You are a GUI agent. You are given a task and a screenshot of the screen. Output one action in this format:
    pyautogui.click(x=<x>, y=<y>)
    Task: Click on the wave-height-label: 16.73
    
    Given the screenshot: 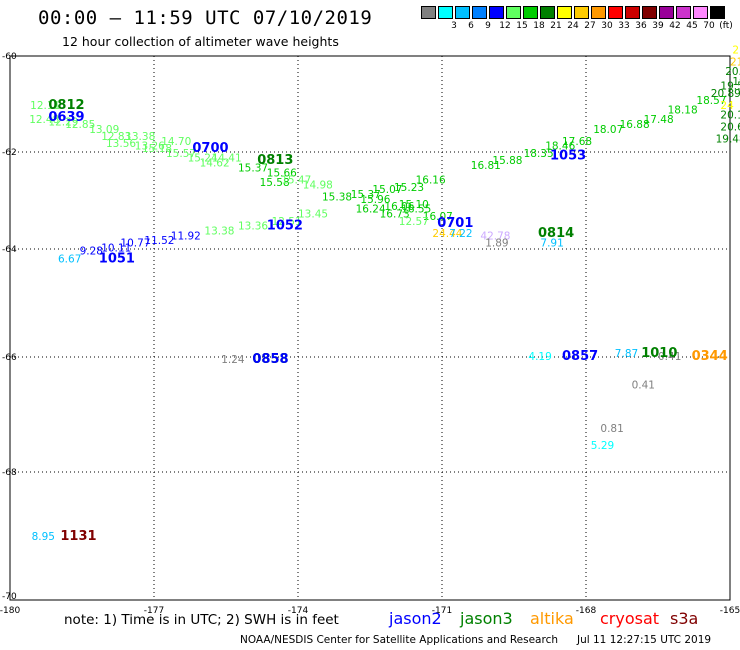 What is the action you would take?
    pyautogui.click(x=395, y=214)
    